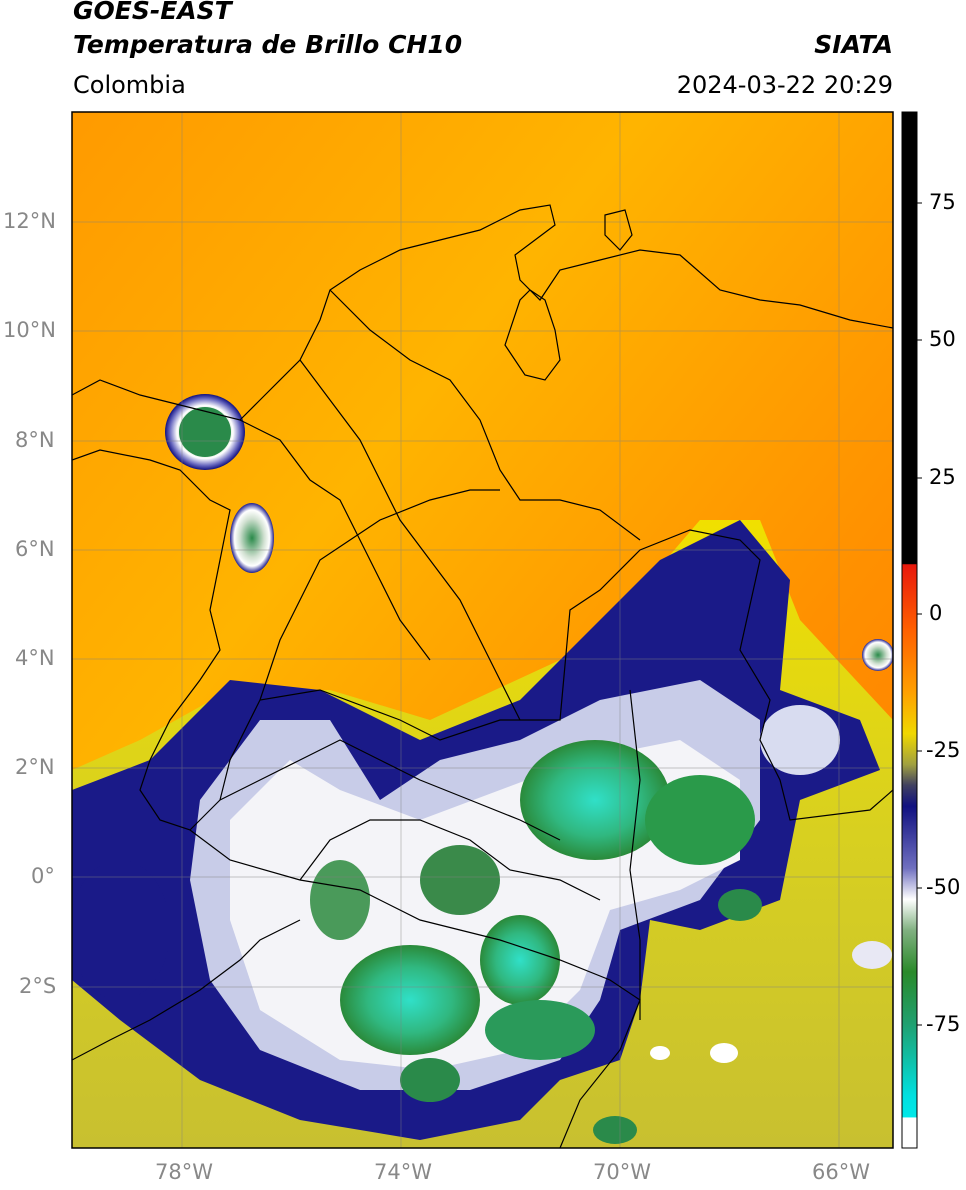 The height and width of the screenshot is (1190, 966). Describe the element at coordinates (909, 630) in the screenshot. I see `colorbar` at that location.